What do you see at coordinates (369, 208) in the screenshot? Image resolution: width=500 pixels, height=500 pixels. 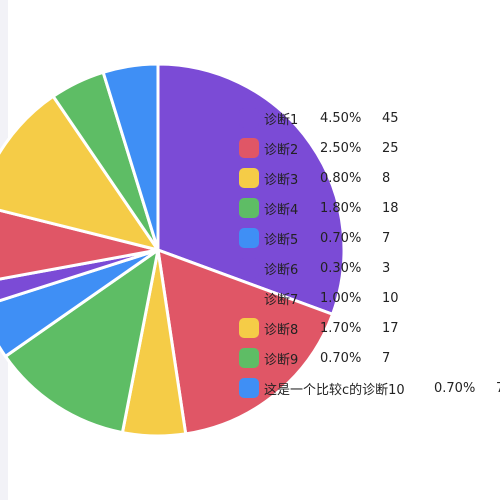 I see `legend-item: 诊断4 1.80% 18` at bounding box center [369, 208].